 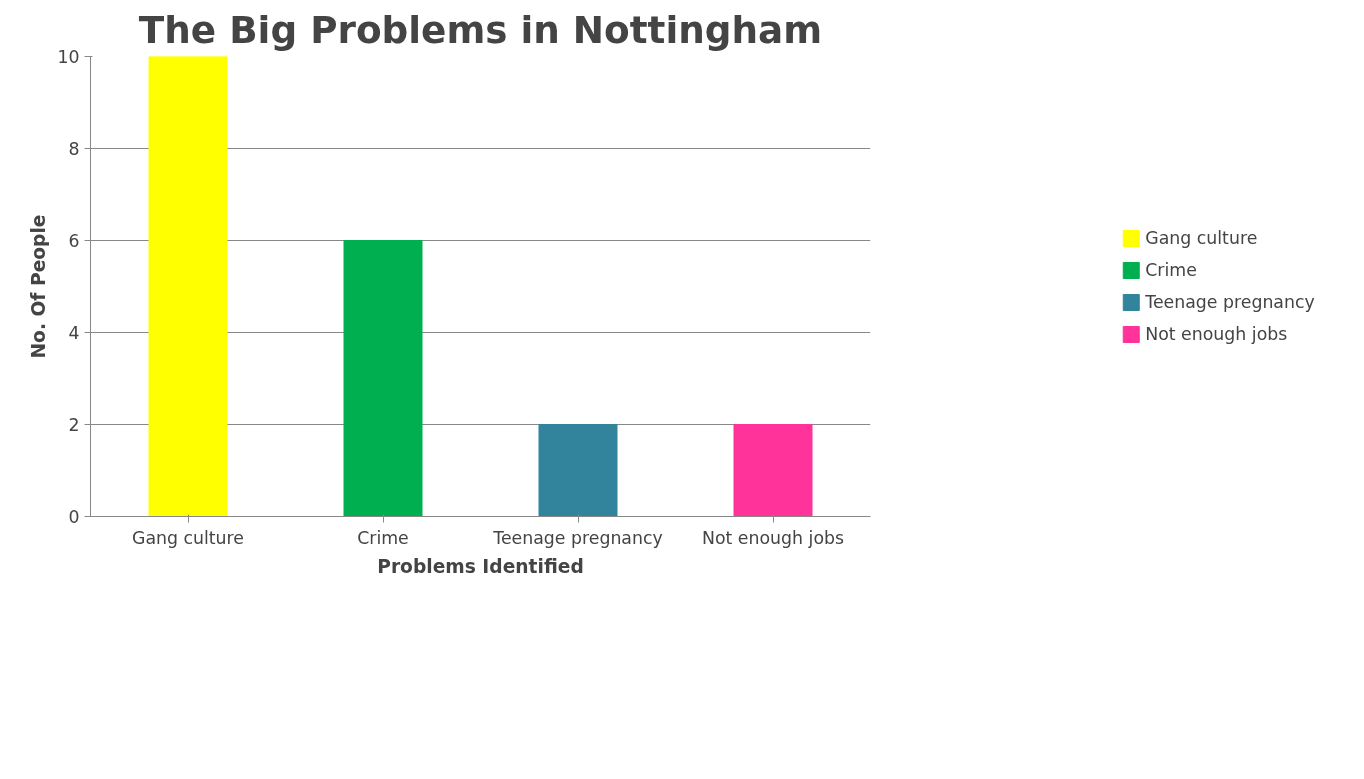 What do you see at coordinates (1230, 302) in the screenshot?
I see `legend-label: Teenage pregnancy` at bounding box center [1230, 302].